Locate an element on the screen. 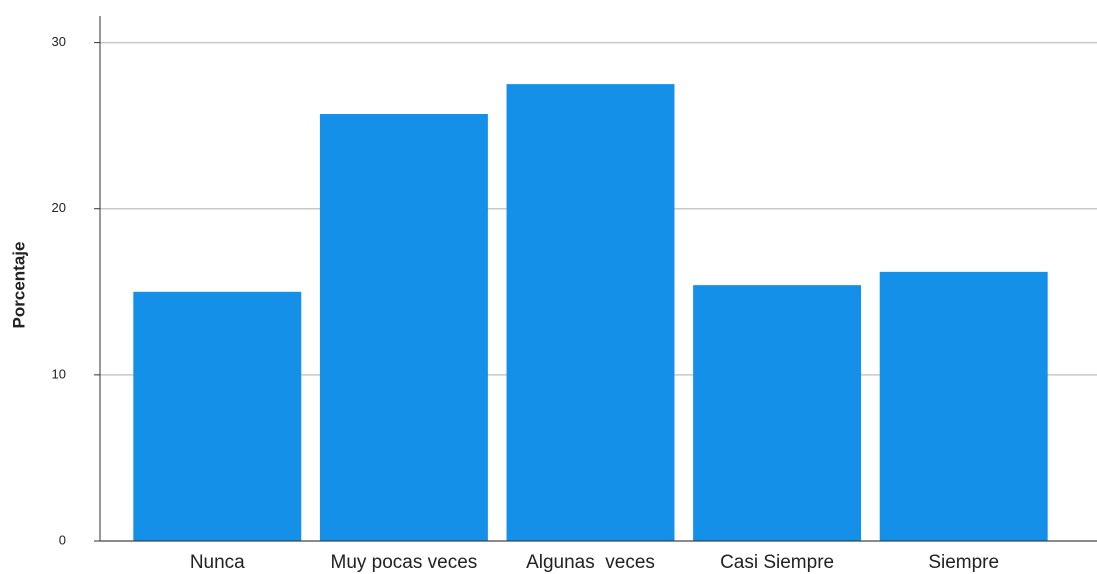 The image size is (1097, 574). y-tick-label: 0 is located at coordinates (62, 539).